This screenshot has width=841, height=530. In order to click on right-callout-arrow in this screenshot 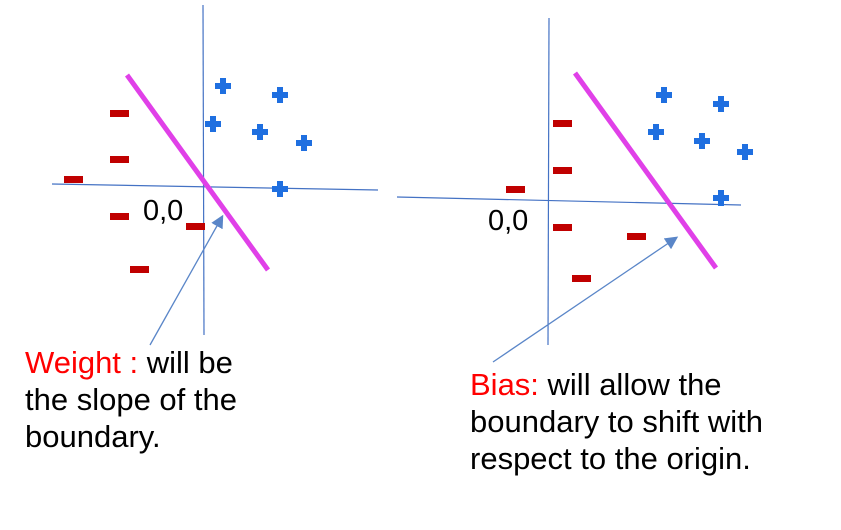, I will do `click(585, 299)`.